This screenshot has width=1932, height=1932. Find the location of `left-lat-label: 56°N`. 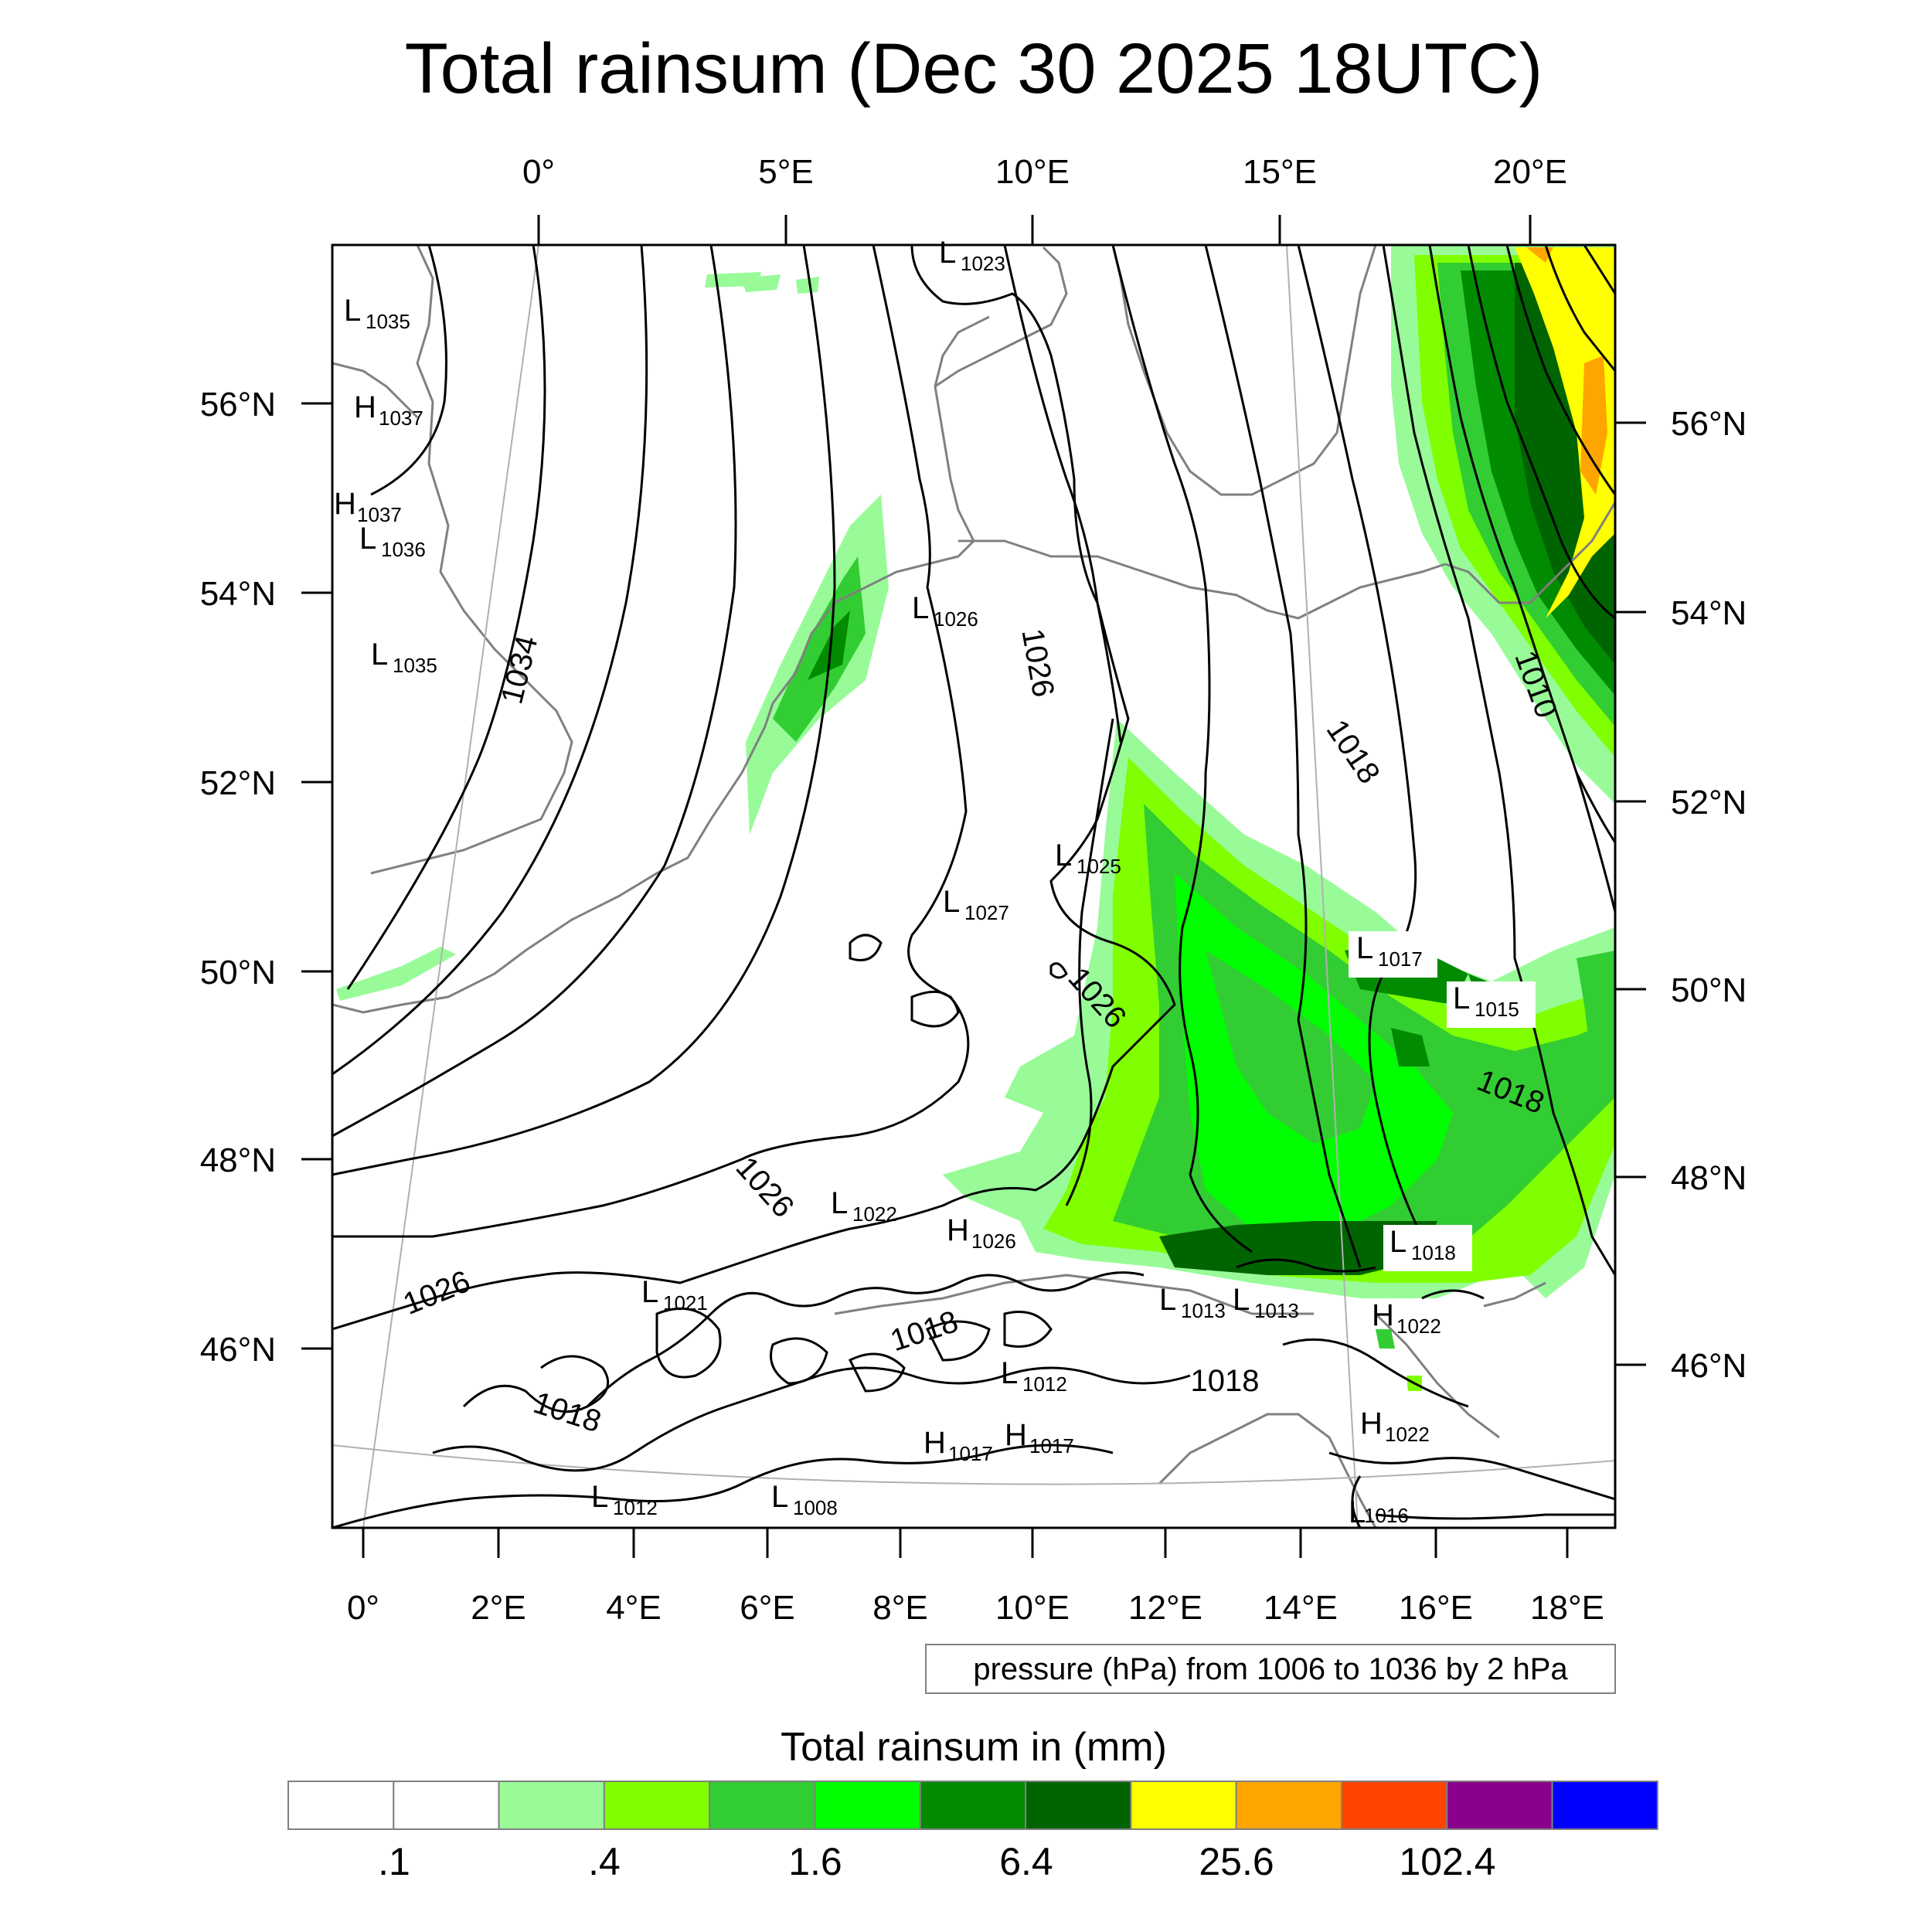

left-lat-label: 56°N is located at coordinates (238, 404).